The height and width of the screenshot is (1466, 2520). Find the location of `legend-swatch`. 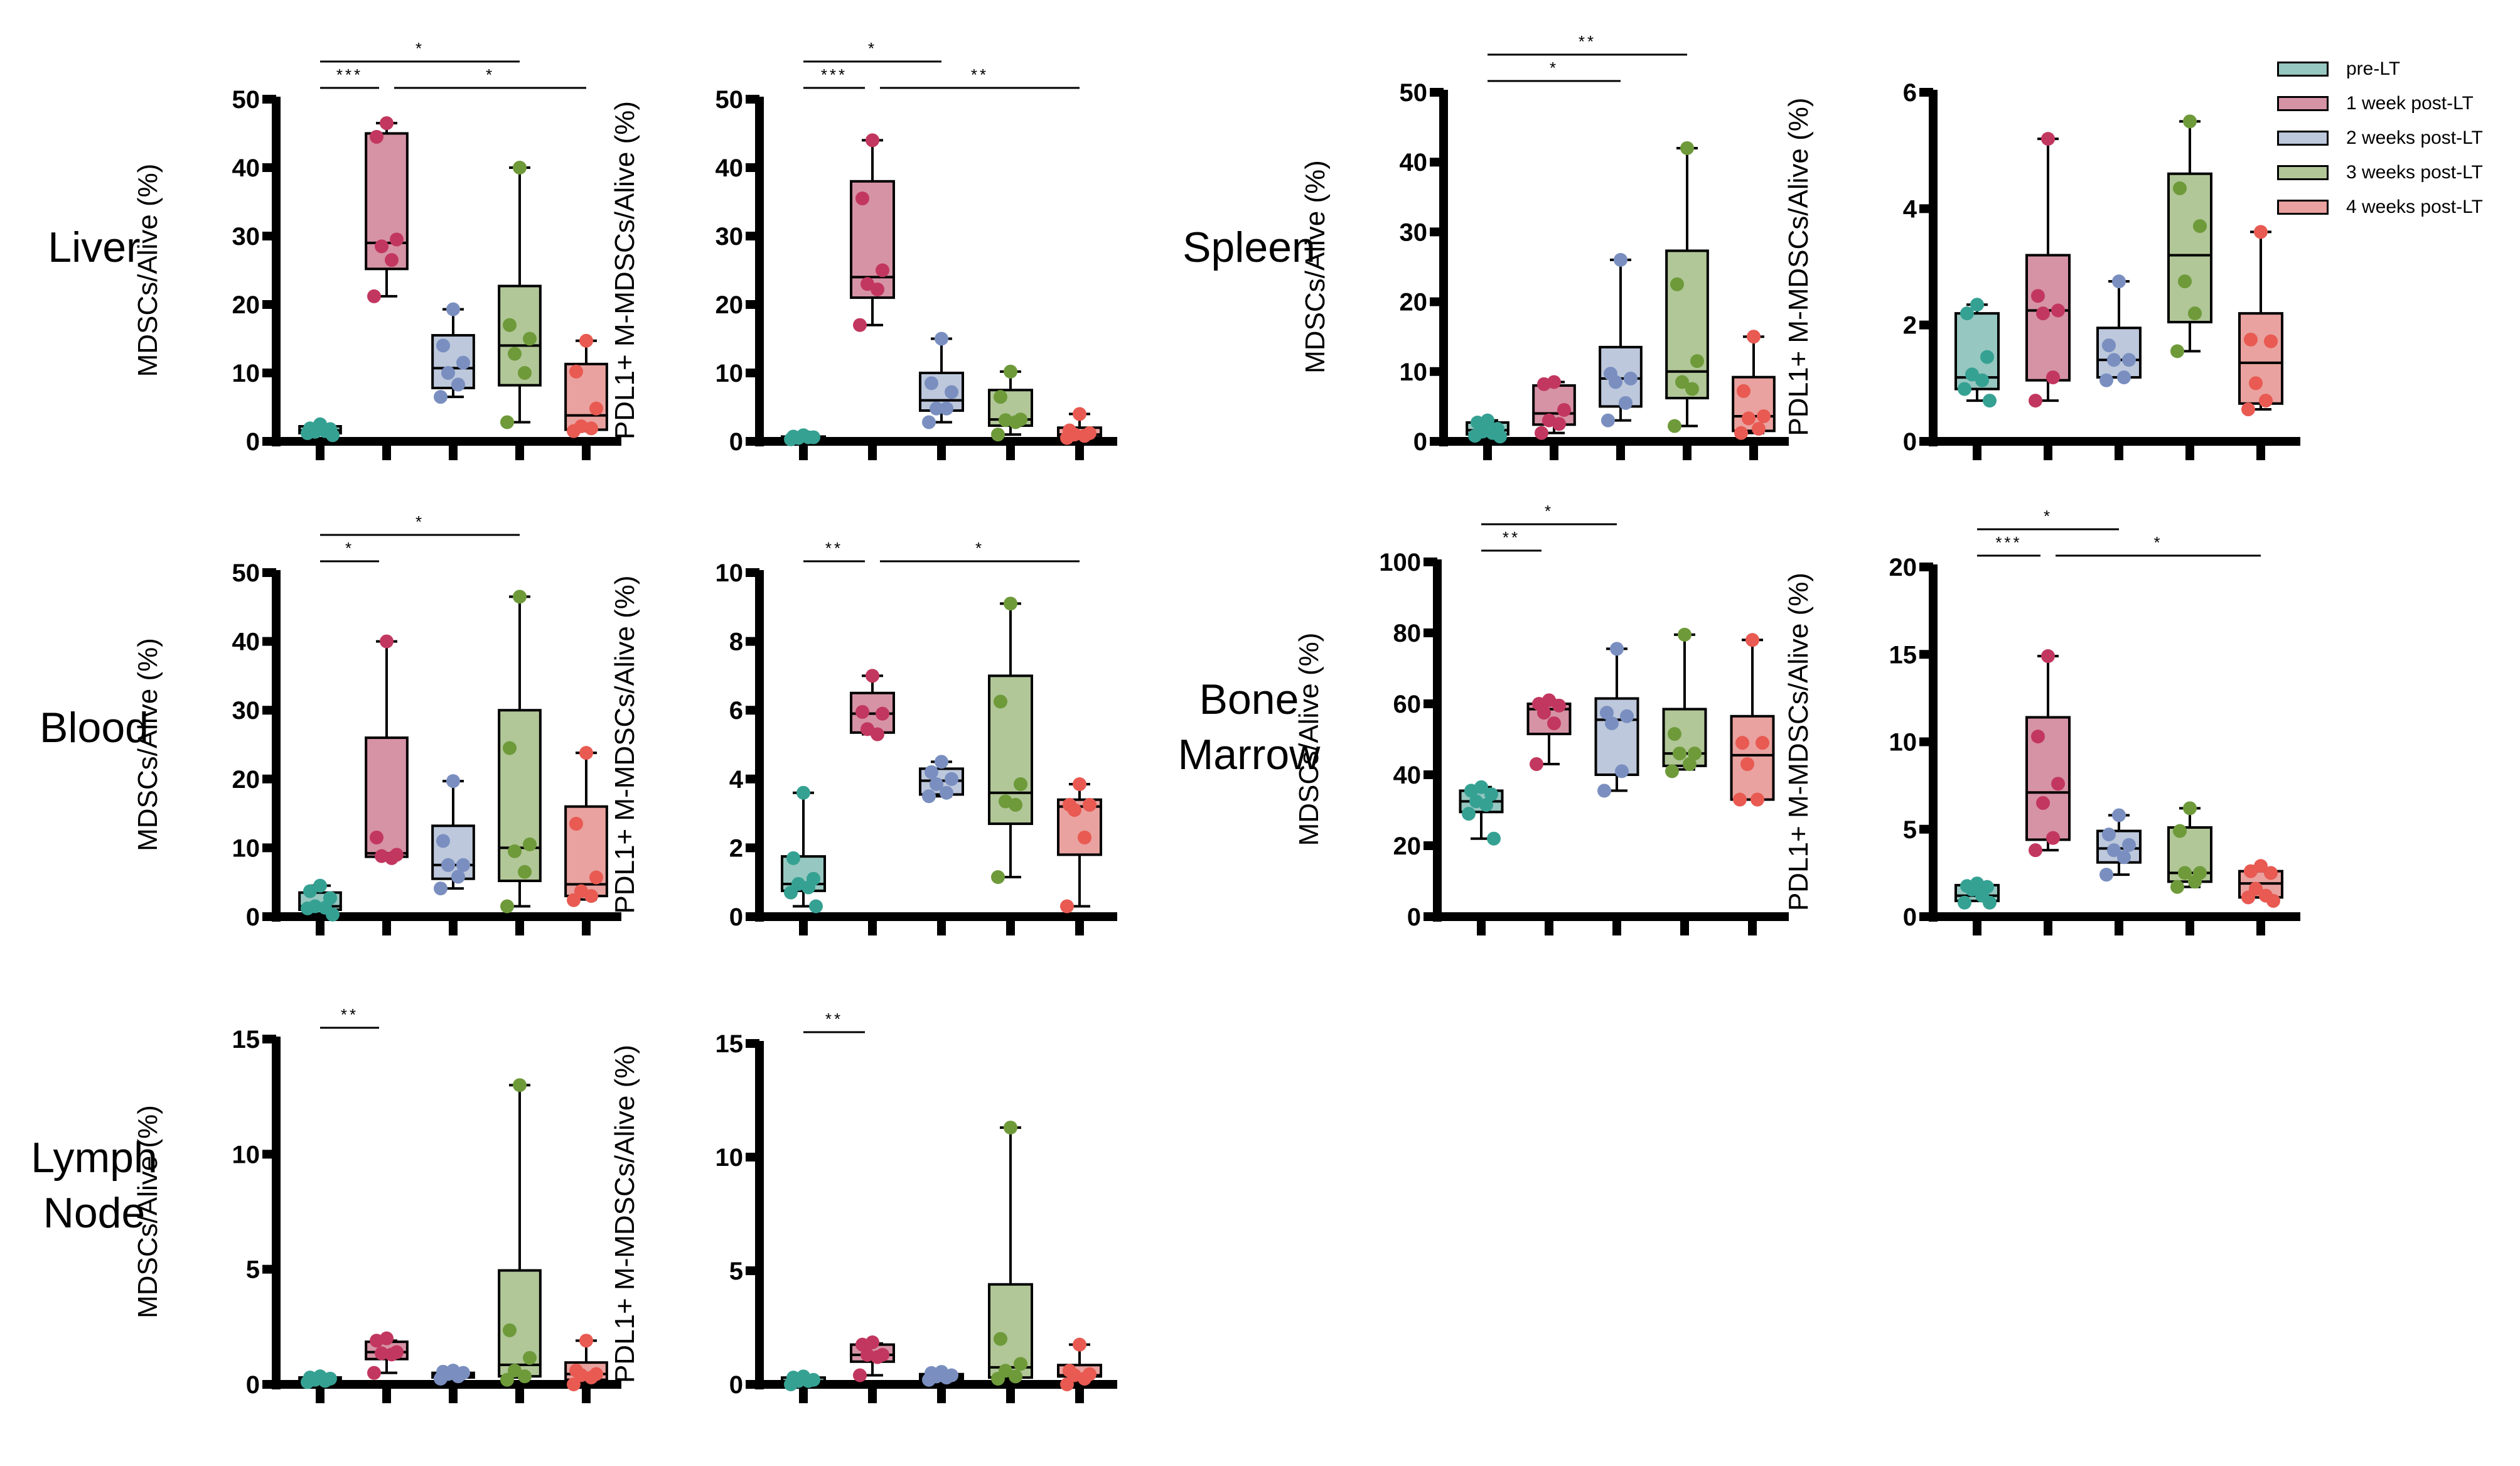

legend-swatch is located at coordinates (2303, 172).